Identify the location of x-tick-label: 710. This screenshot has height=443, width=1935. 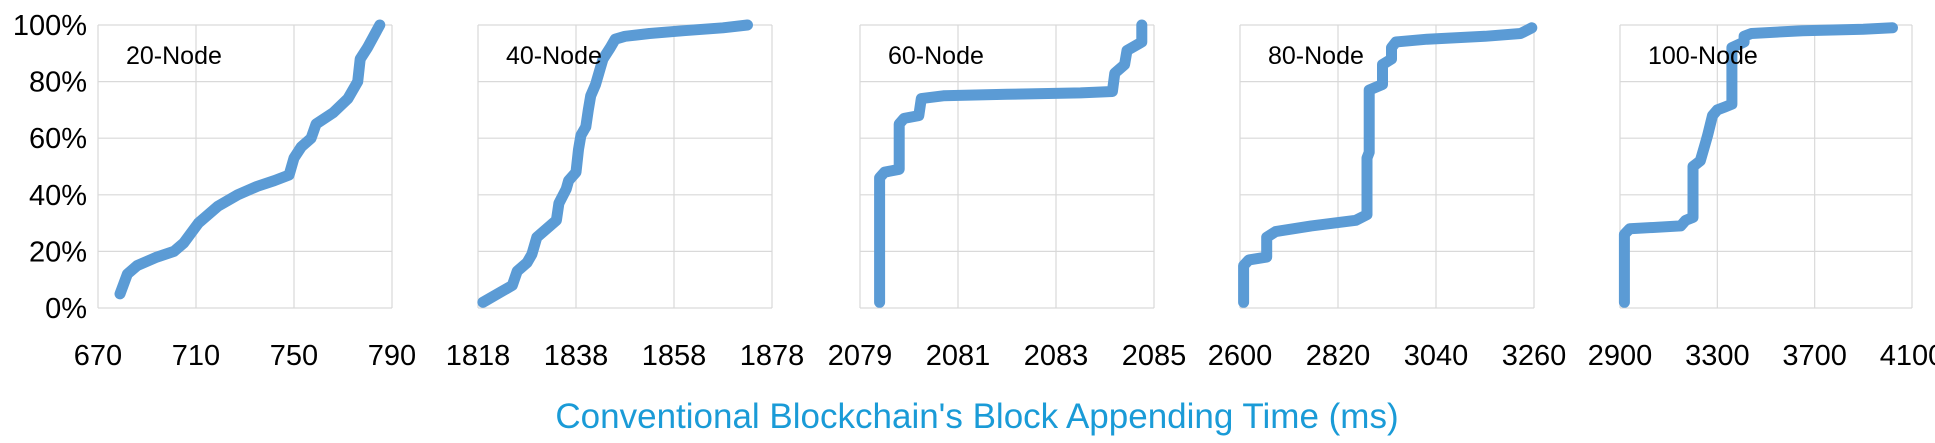
(196, 356).